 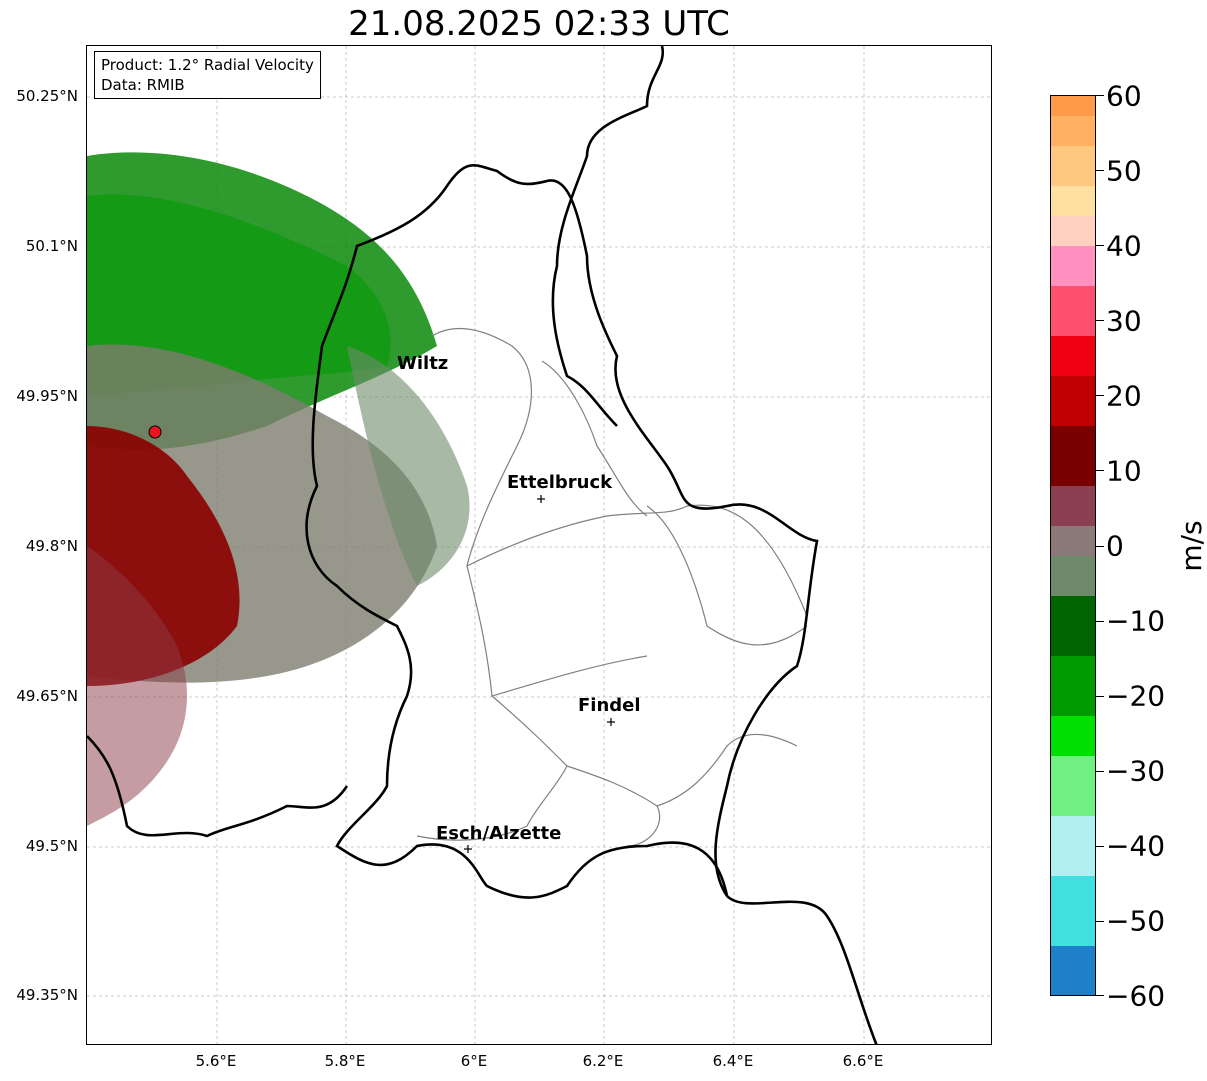 I want to click on colorbar-tick-label: 0, so click(x=1115, y=546).